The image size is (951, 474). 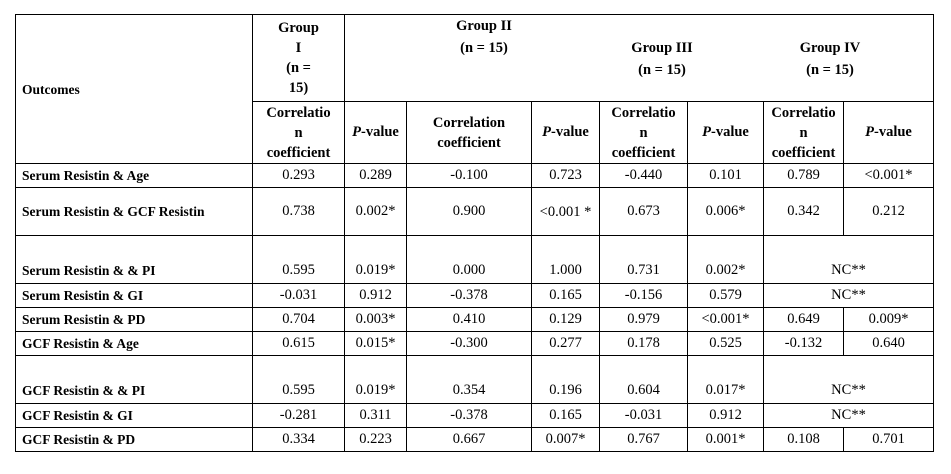 I want to click on cell-value: 0.767, so click(x=643, y=439).